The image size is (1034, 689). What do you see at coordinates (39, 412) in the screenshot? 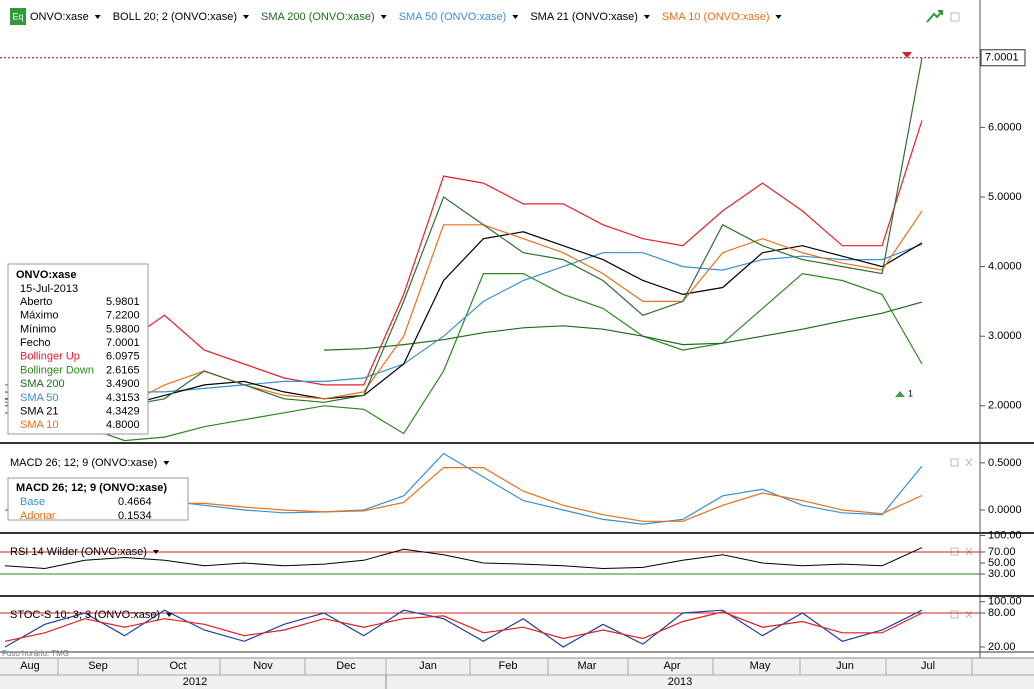
I see `info-label: SMA 21` at bounding box center [39, 412].